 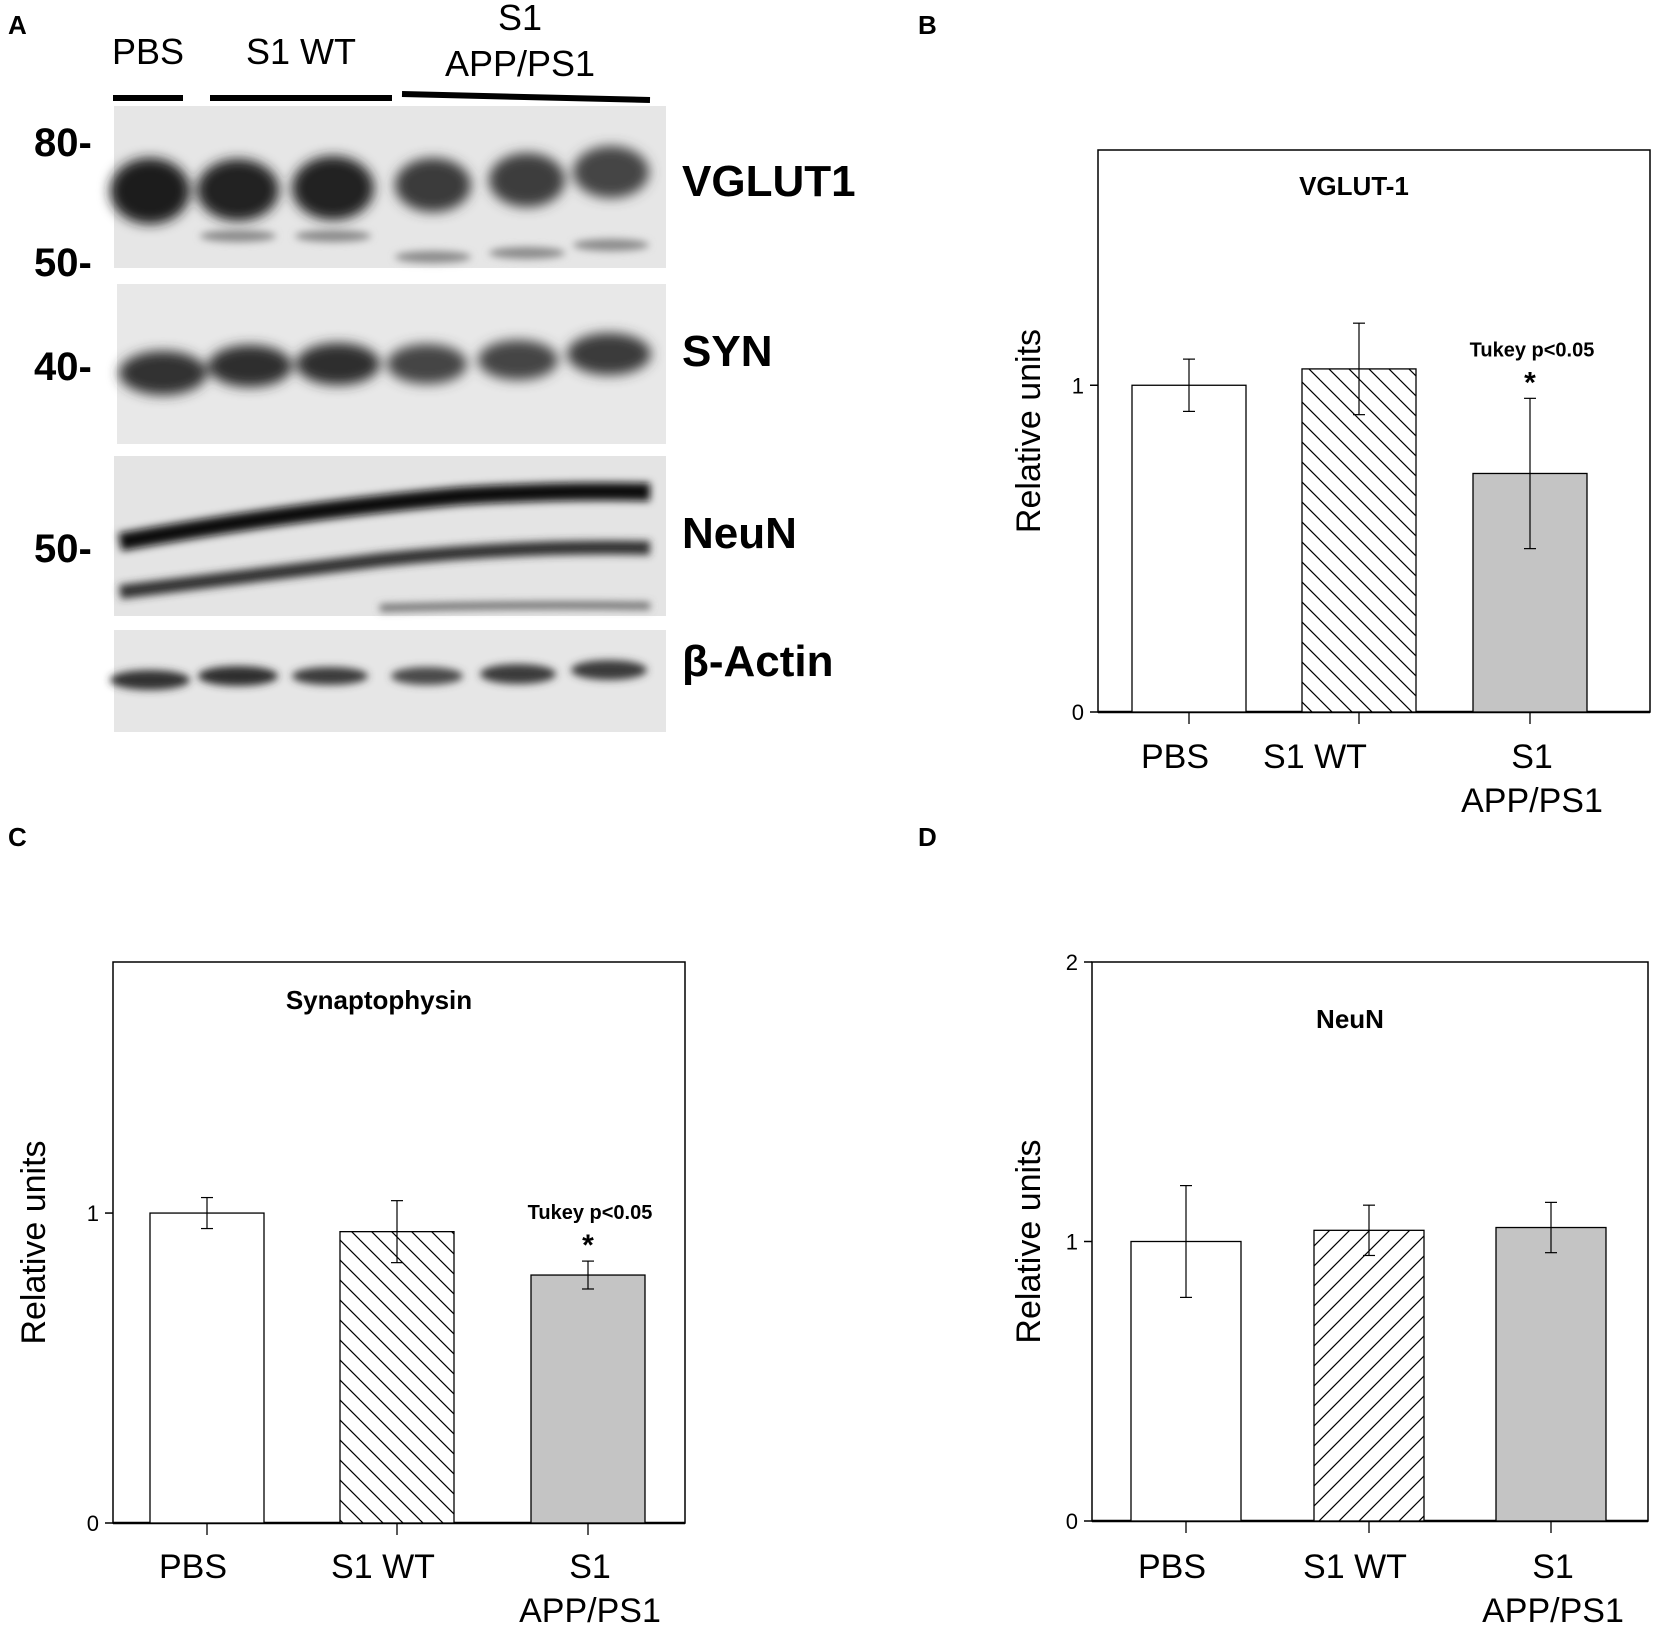 I want to click on mw-marker-50-neun: 50-, so click(x=63, y=549).